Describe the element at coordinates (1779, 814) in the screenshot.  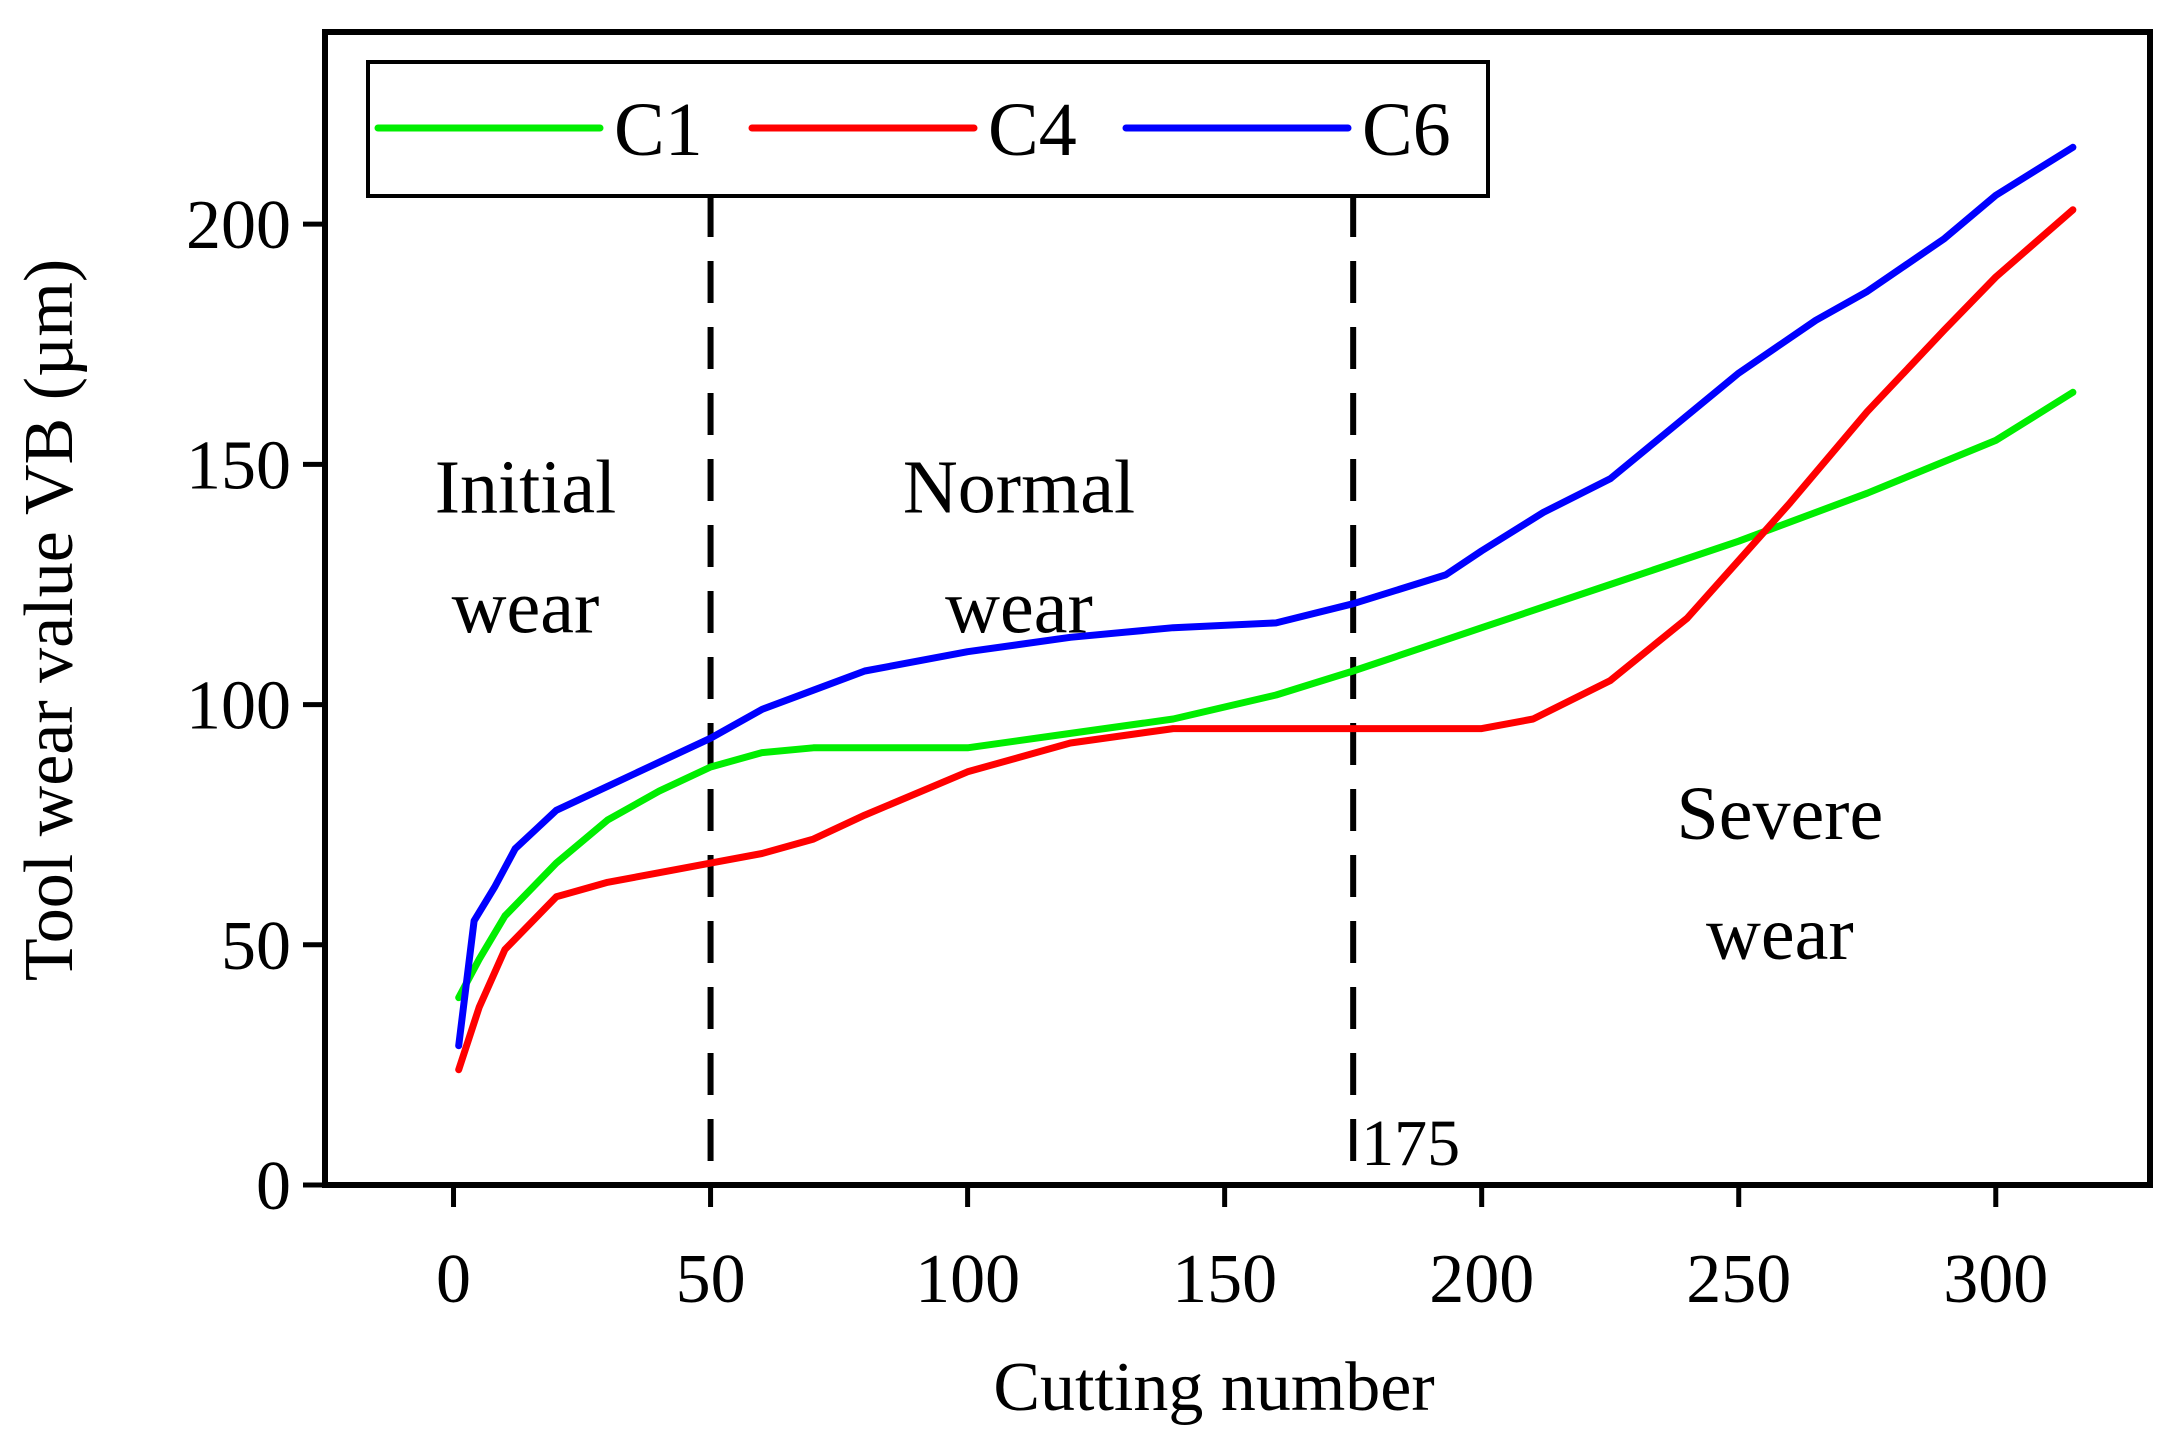
I see `annotation-severe-line-1: Severe` at that location.